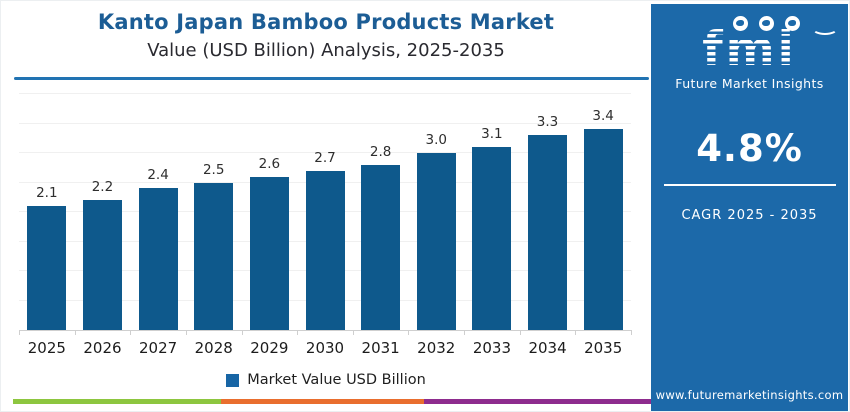 This screenshot has height=412, width=850. Describe the element at coordinates (492, 238) in the screenshot. I see `bar-2033` at that location.